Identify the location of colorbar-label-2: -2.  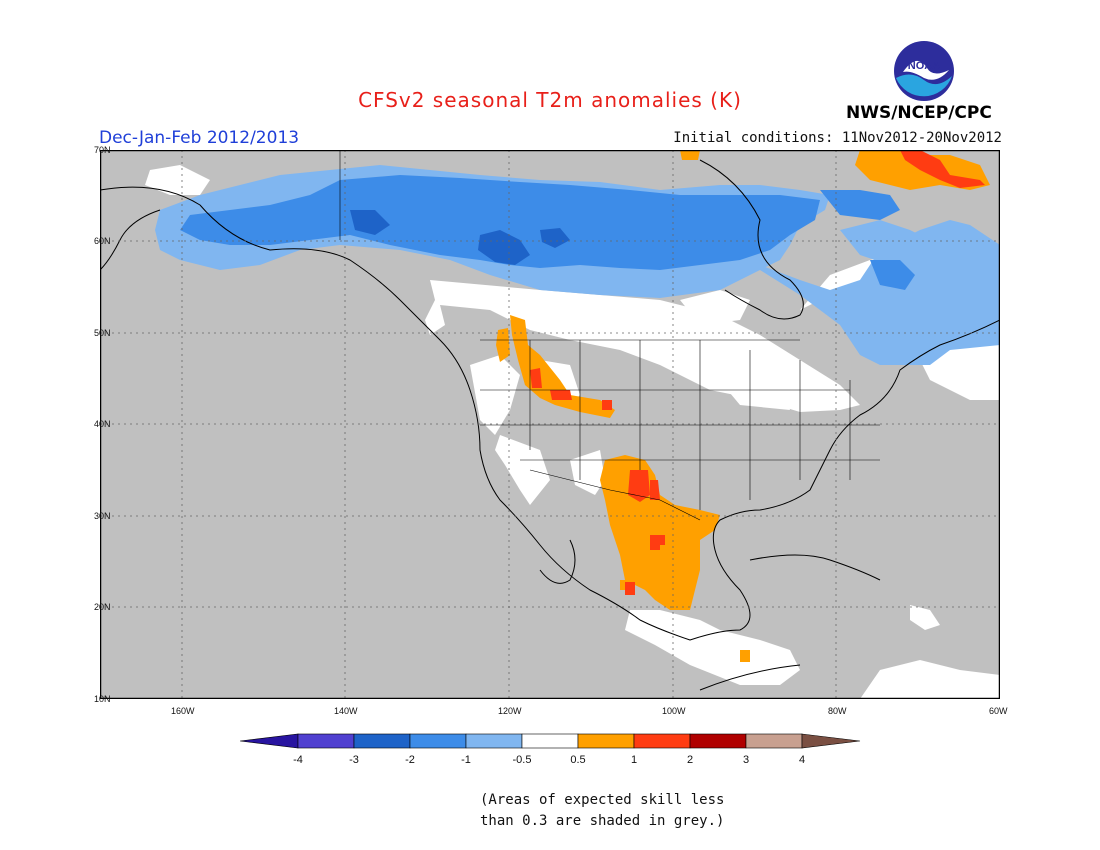
(410, 760).